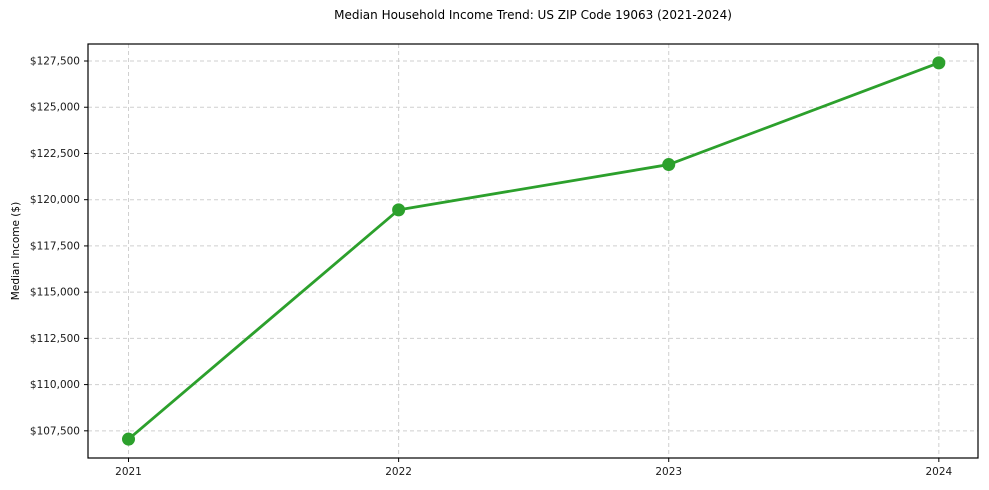 The width and height of the screenshot is (989, 490). Describe the element at coordinates (55, 154) in the screenshot. I see `y-tick-label: $122,500` at that location.